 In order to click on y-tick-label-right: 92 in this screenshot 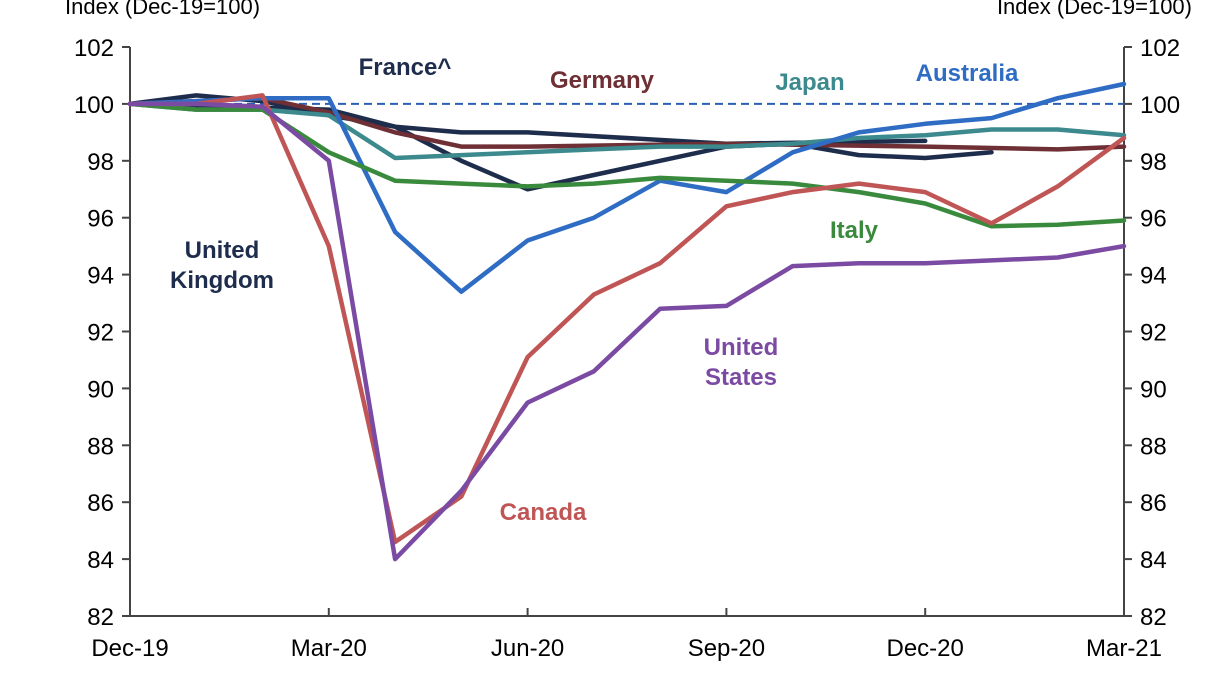, I will do `click(1153, 333)`.